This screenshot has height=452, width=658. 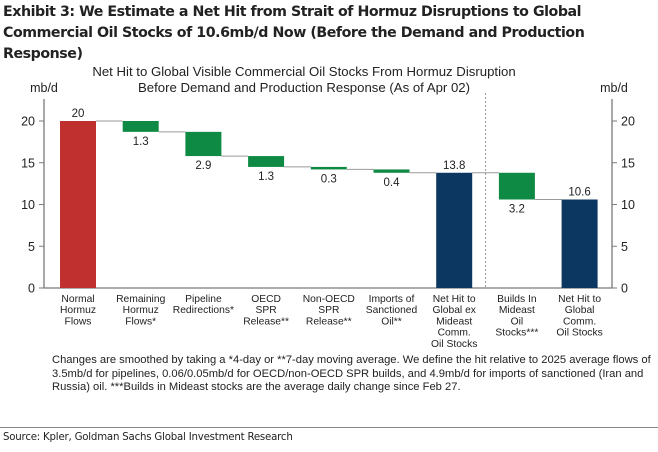 I want to click on category-label: Non-OECD SPR Release**, so click(x=329, y=310).